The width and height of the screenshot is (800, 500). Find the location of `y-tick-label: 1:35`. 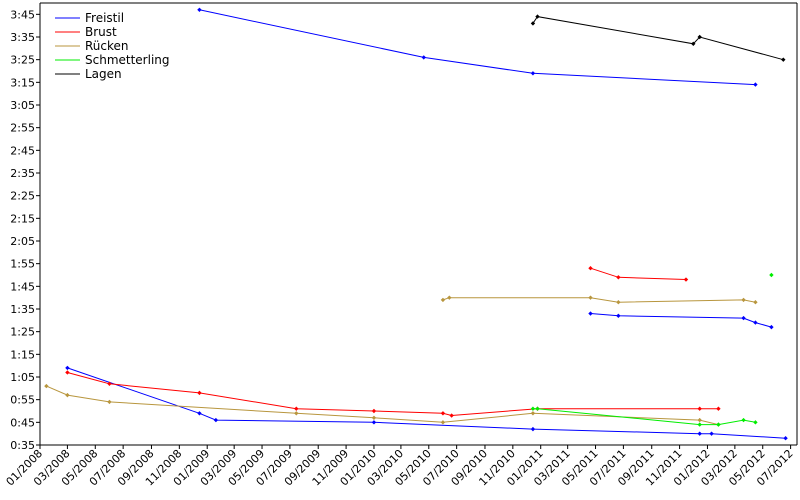

y-tick-label: 1:35 is located at coordinates (22, 309).